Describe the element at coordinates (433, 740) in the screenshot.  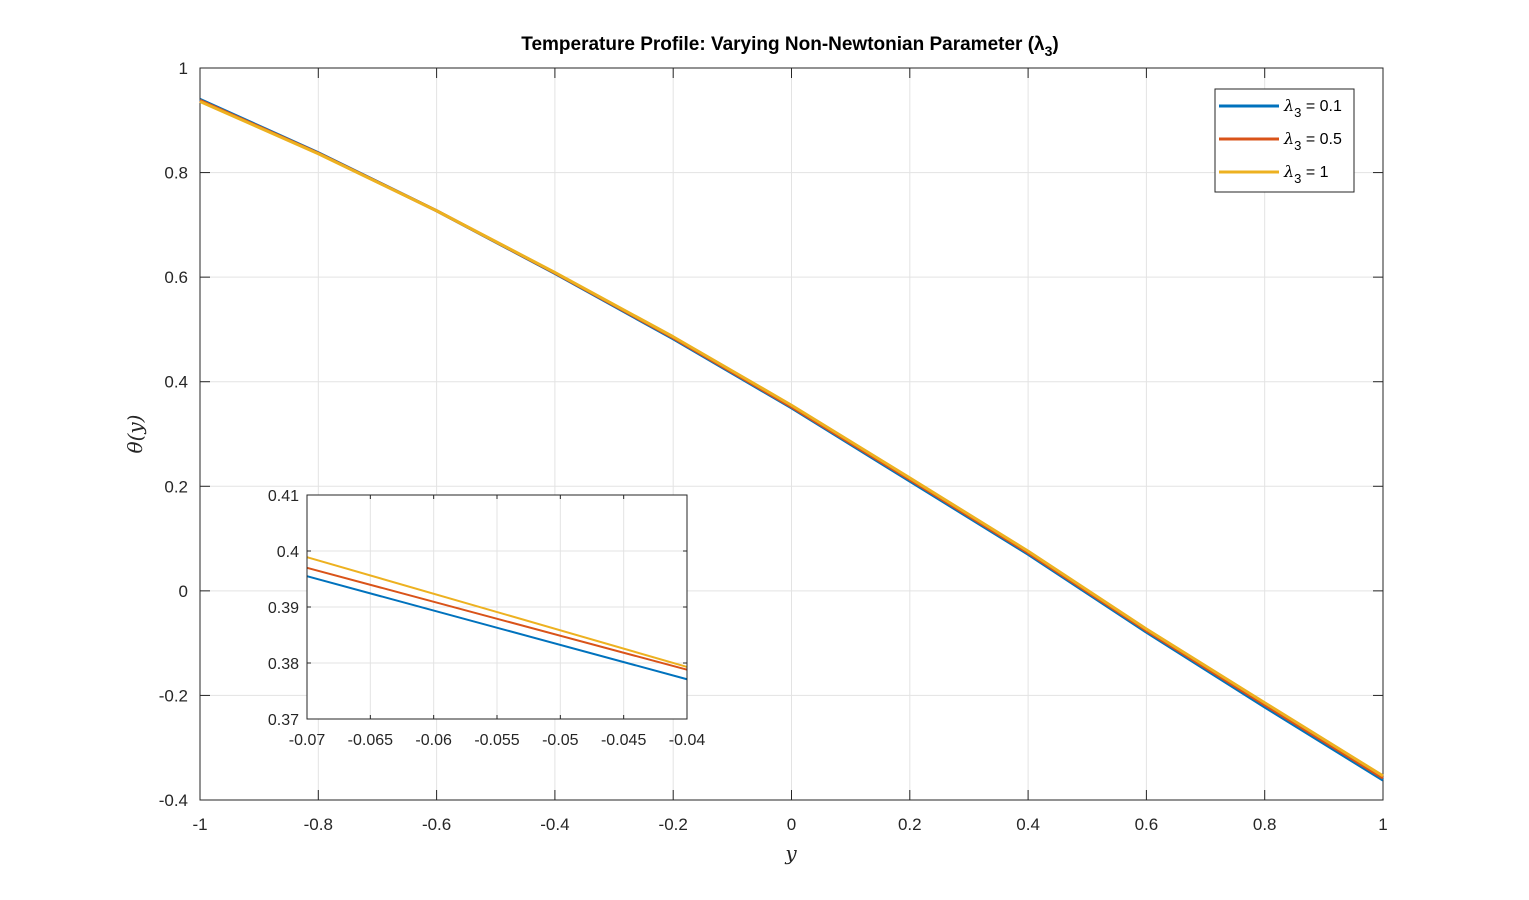
I see `inset-x-tick-label: -0.06` at that location.